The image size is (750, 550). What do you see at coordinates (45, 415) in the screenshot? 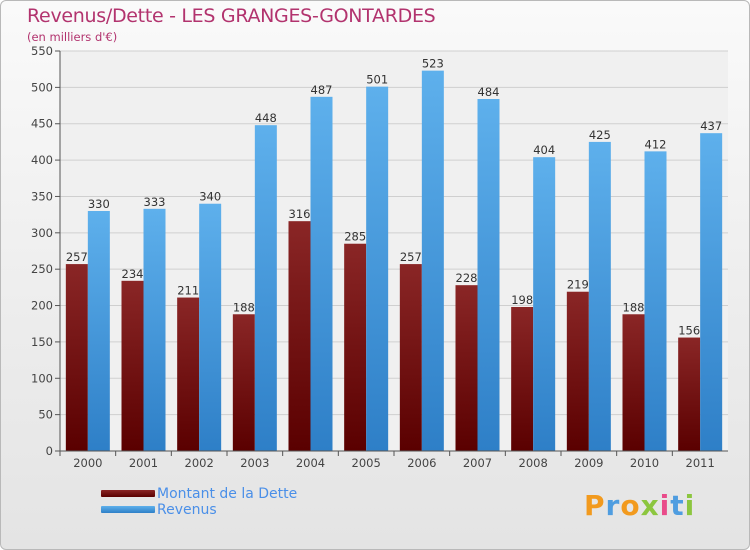
I see `y-tick-label: 50` at bounding box center [45, 415].